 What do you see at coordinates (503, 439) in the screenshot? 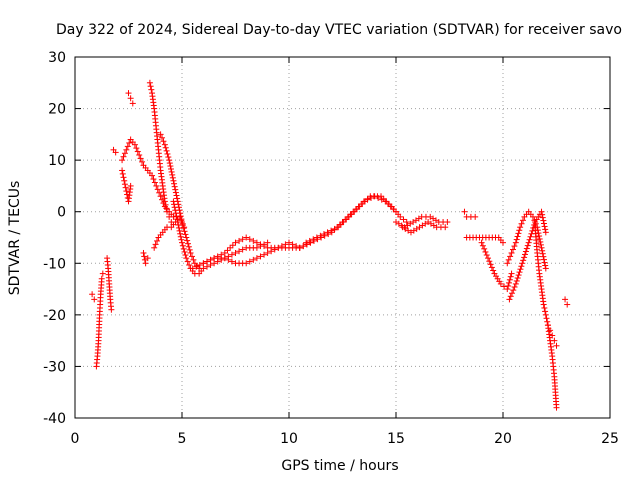
I see `x-tick-label: 20` at bounding box center [503, 439].